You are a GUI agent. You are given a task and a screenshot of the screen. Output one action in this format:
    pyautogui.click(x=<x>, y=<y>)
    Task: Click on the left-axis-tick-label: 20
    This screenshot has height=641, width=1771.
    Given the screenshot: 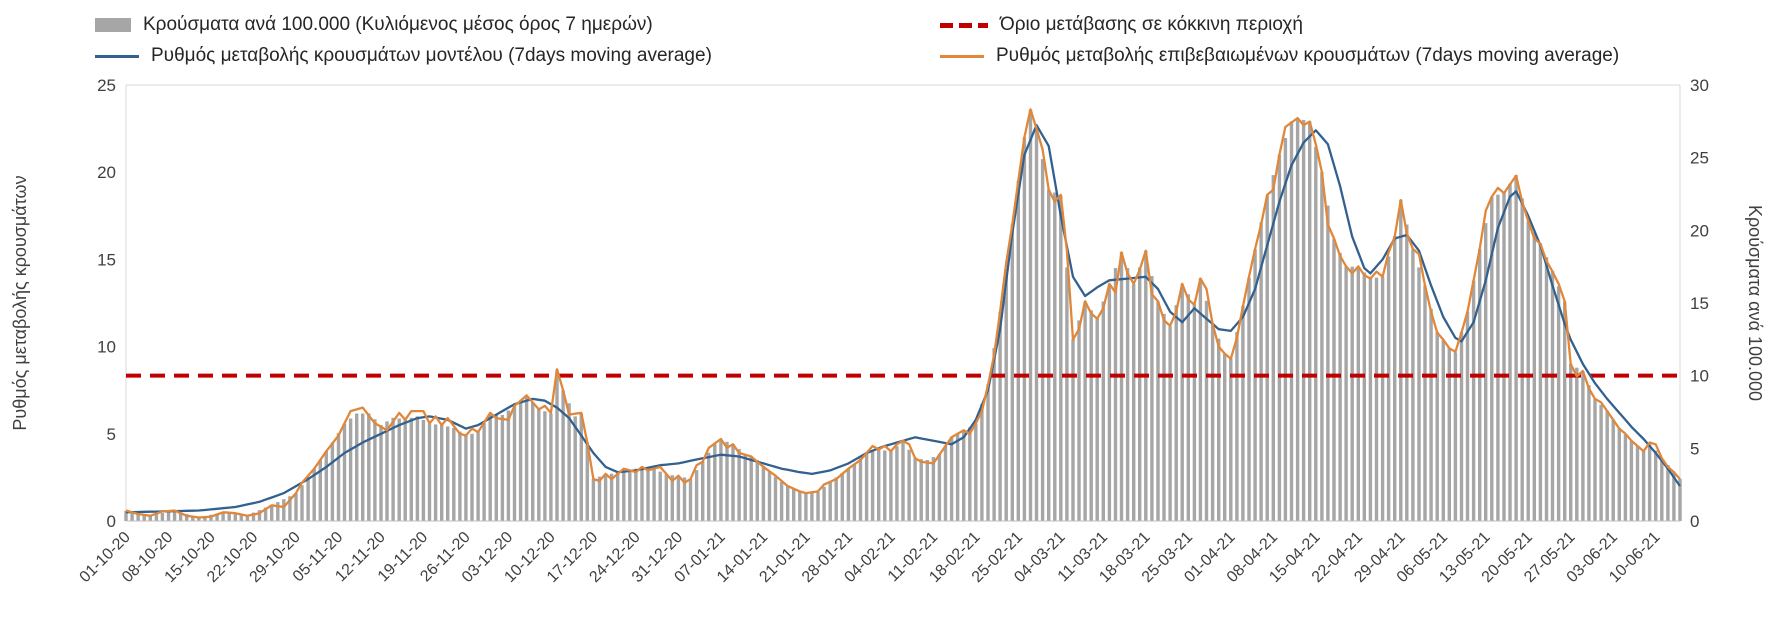 What is the action you would take?
    pyautogui.click(x=106, y=172)
    